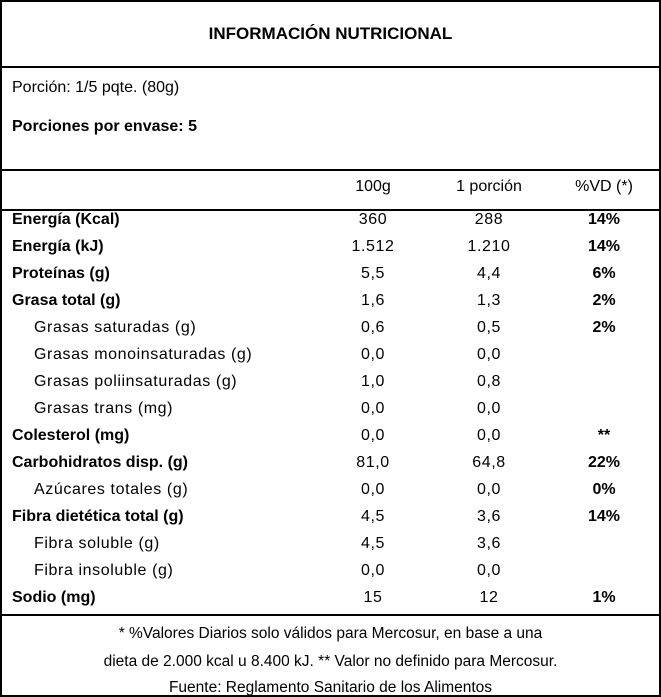 The height and width of the screenshot is (697, 661). What do you see at coordinates (489, 327) in the screenshot?
I see `value-portion: 0,5` at bounding box center [489, 327].